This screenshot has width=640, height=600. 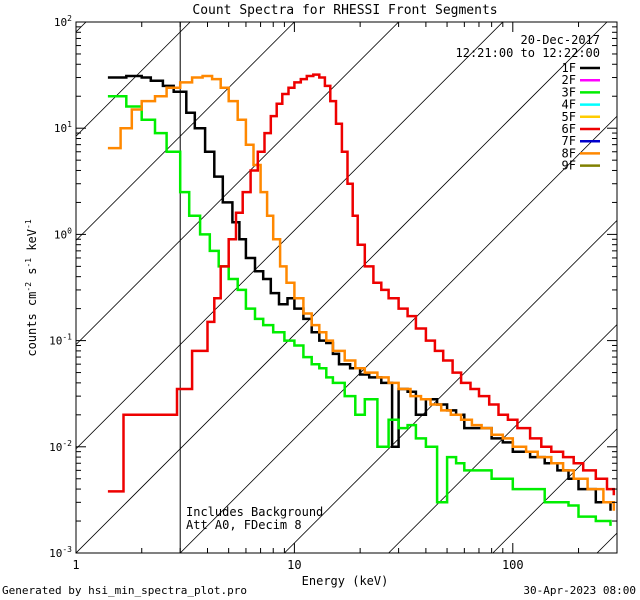 I want to click on chart-title: Count Spectra for RHESSI Front Segments, so click(x=344, y=10).